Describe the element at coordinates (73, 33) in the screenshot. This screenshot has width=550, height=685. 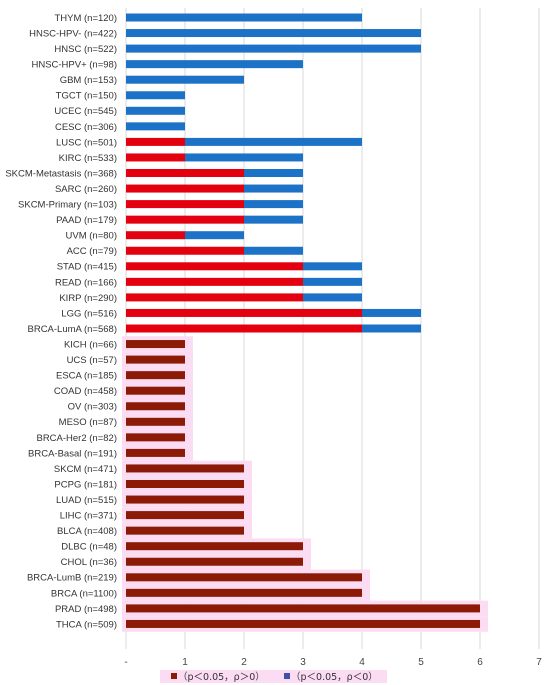
I see `category-label: HNSC-HPV- (n=422)` at that location.